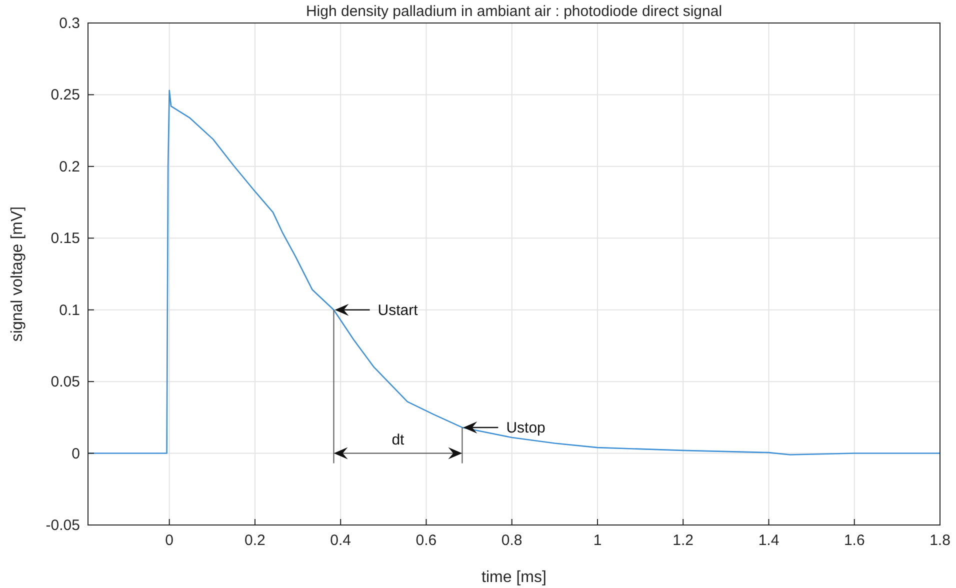  What do you see at coordinates (65, 239) in the screenshot?
I see `y-tick-label: 0.15` at bounding box center [65, 239].